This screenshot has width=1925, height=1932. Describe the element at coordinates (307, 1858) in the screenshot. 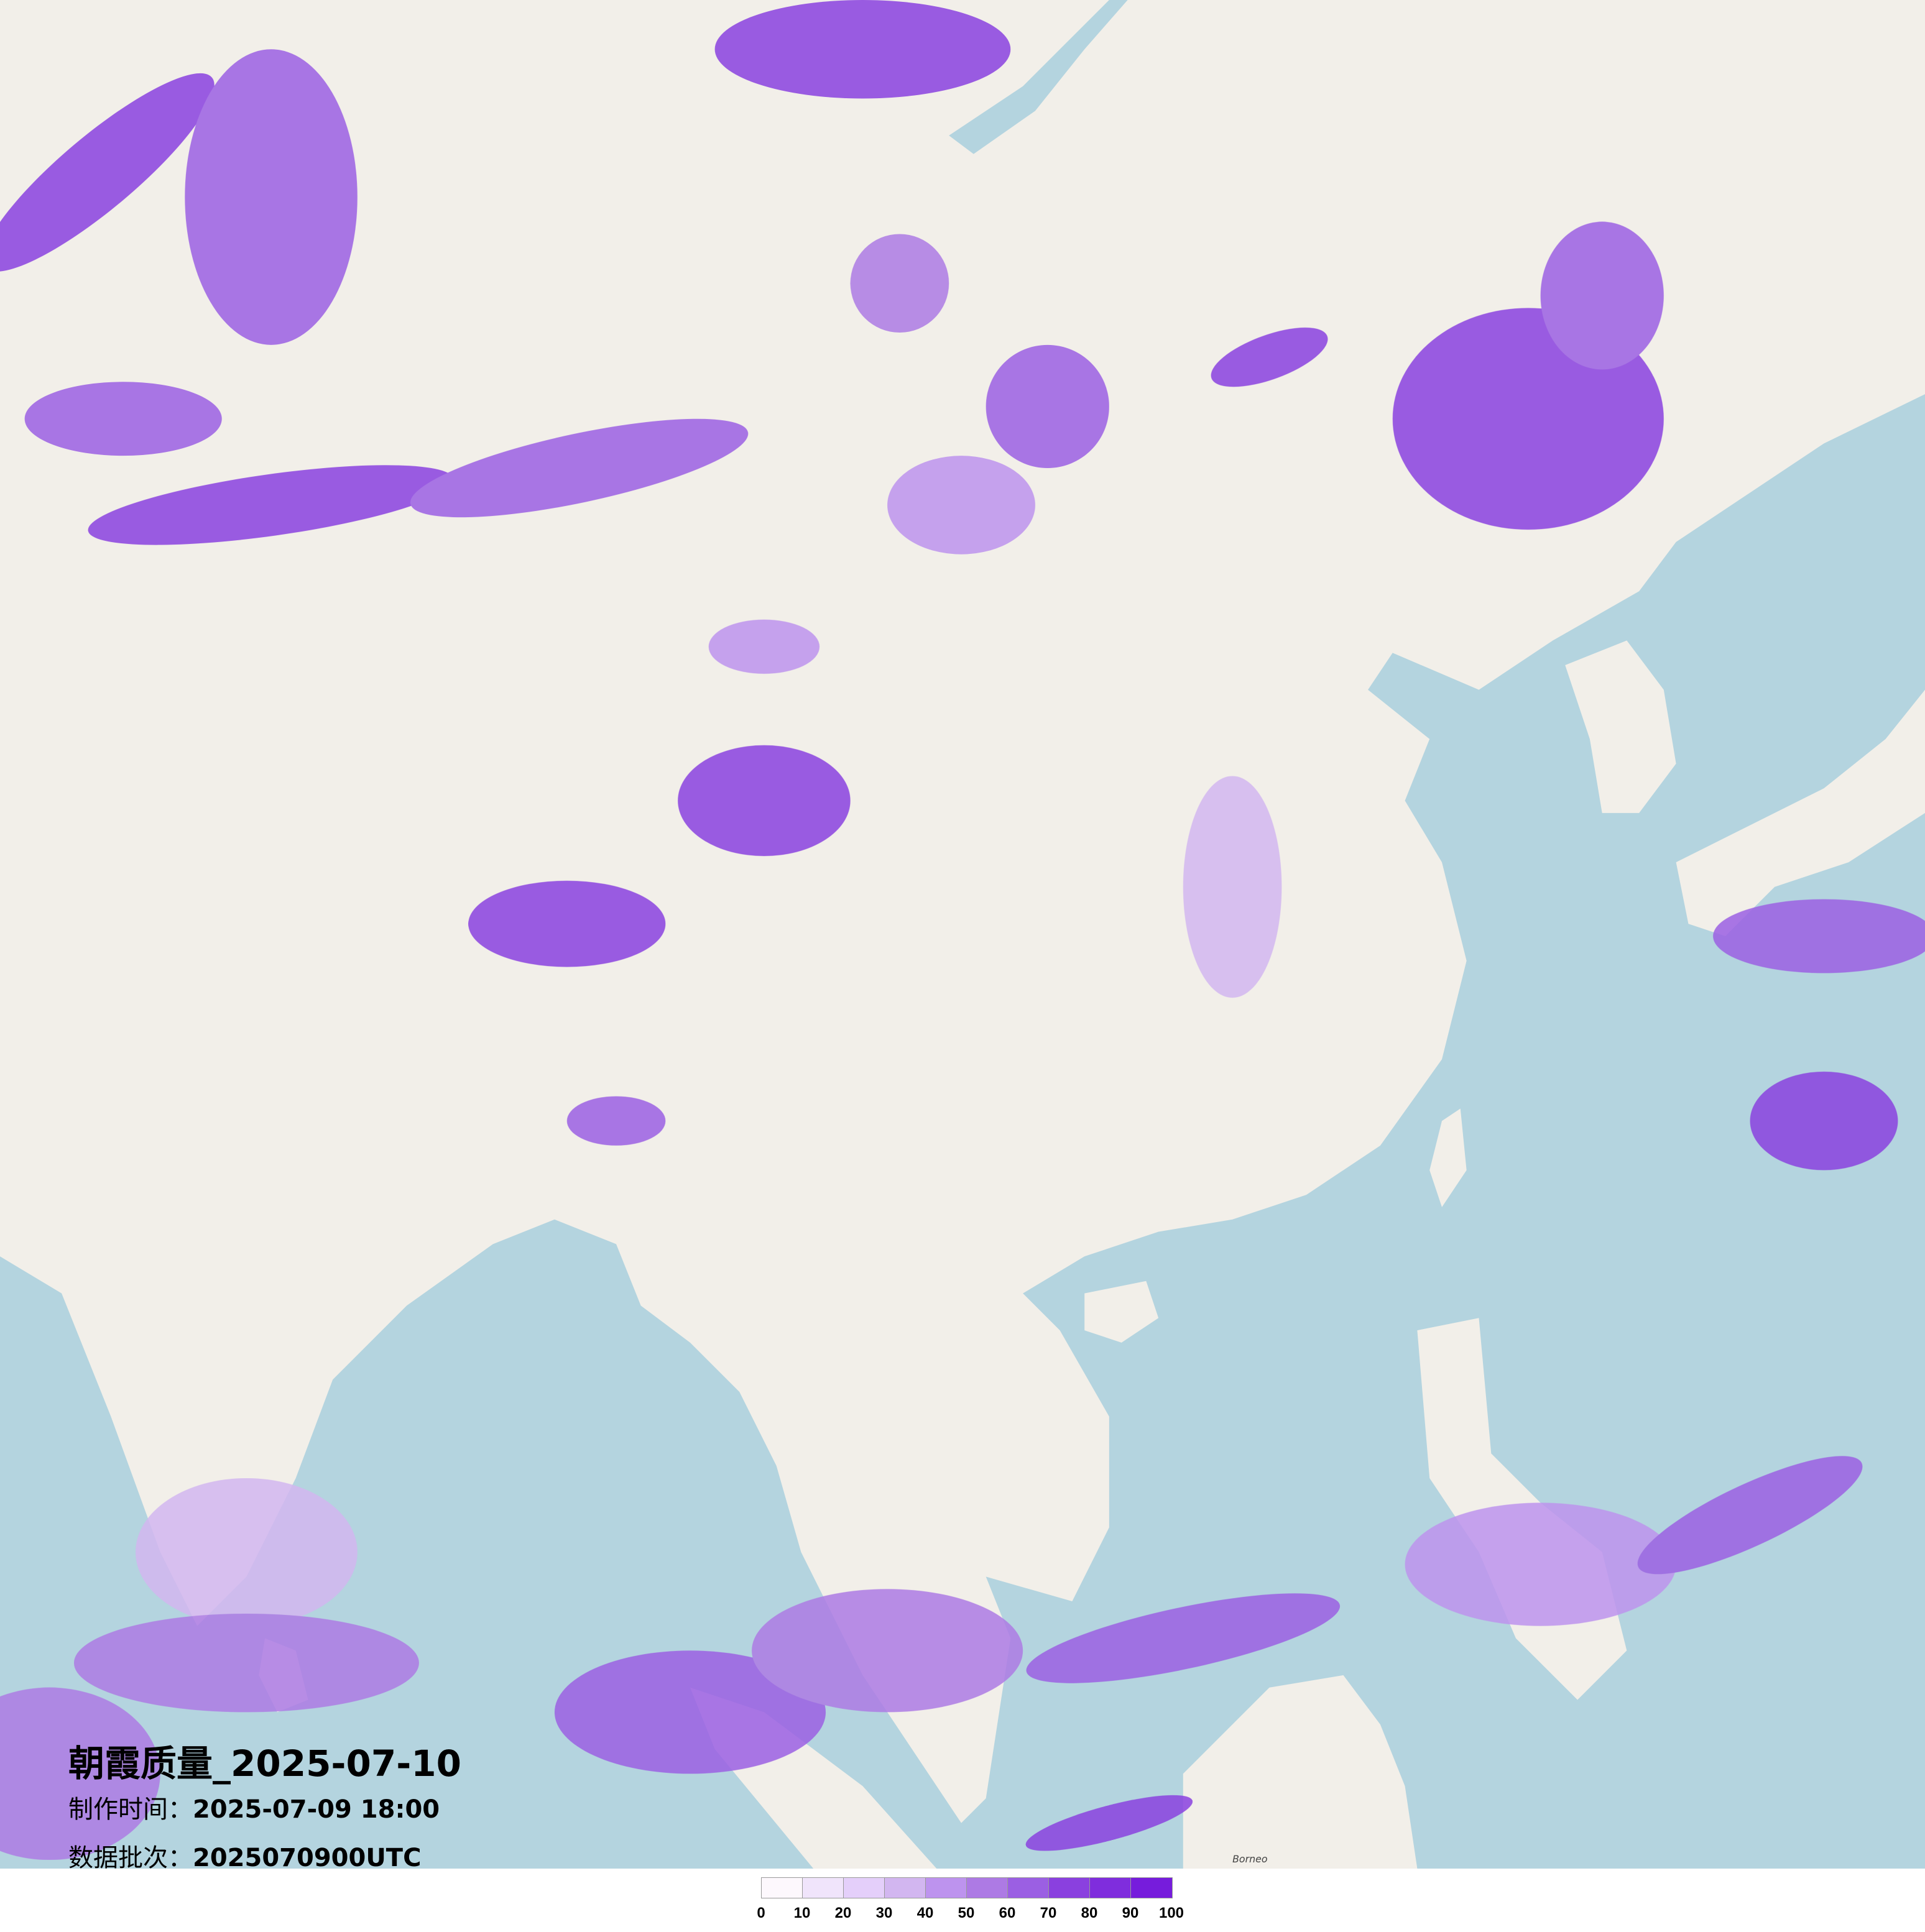

I see `data-batch-value: 2025070900UTC` at that location.